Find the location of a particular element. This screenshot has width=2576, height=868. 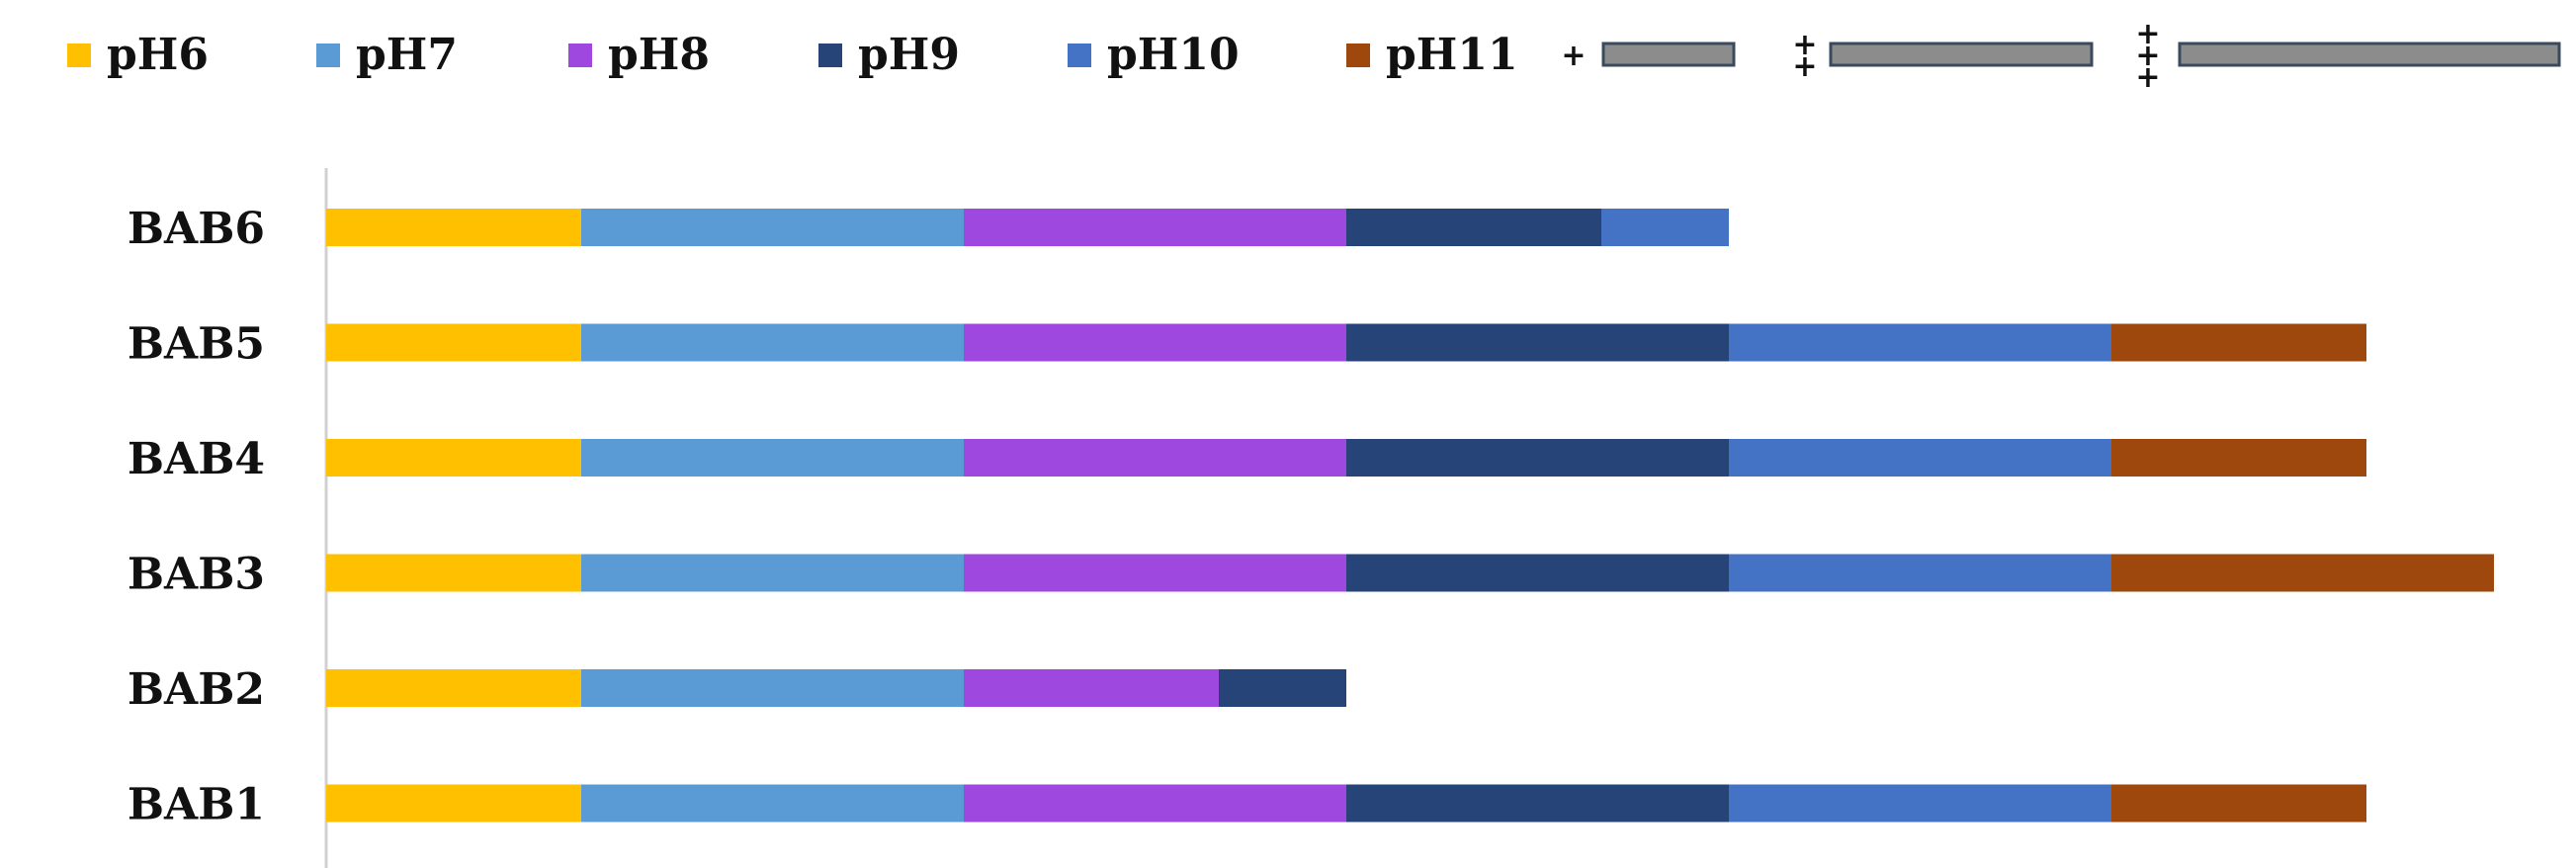

bar-bab1-ph11 is located at coordinates (2238, 803).